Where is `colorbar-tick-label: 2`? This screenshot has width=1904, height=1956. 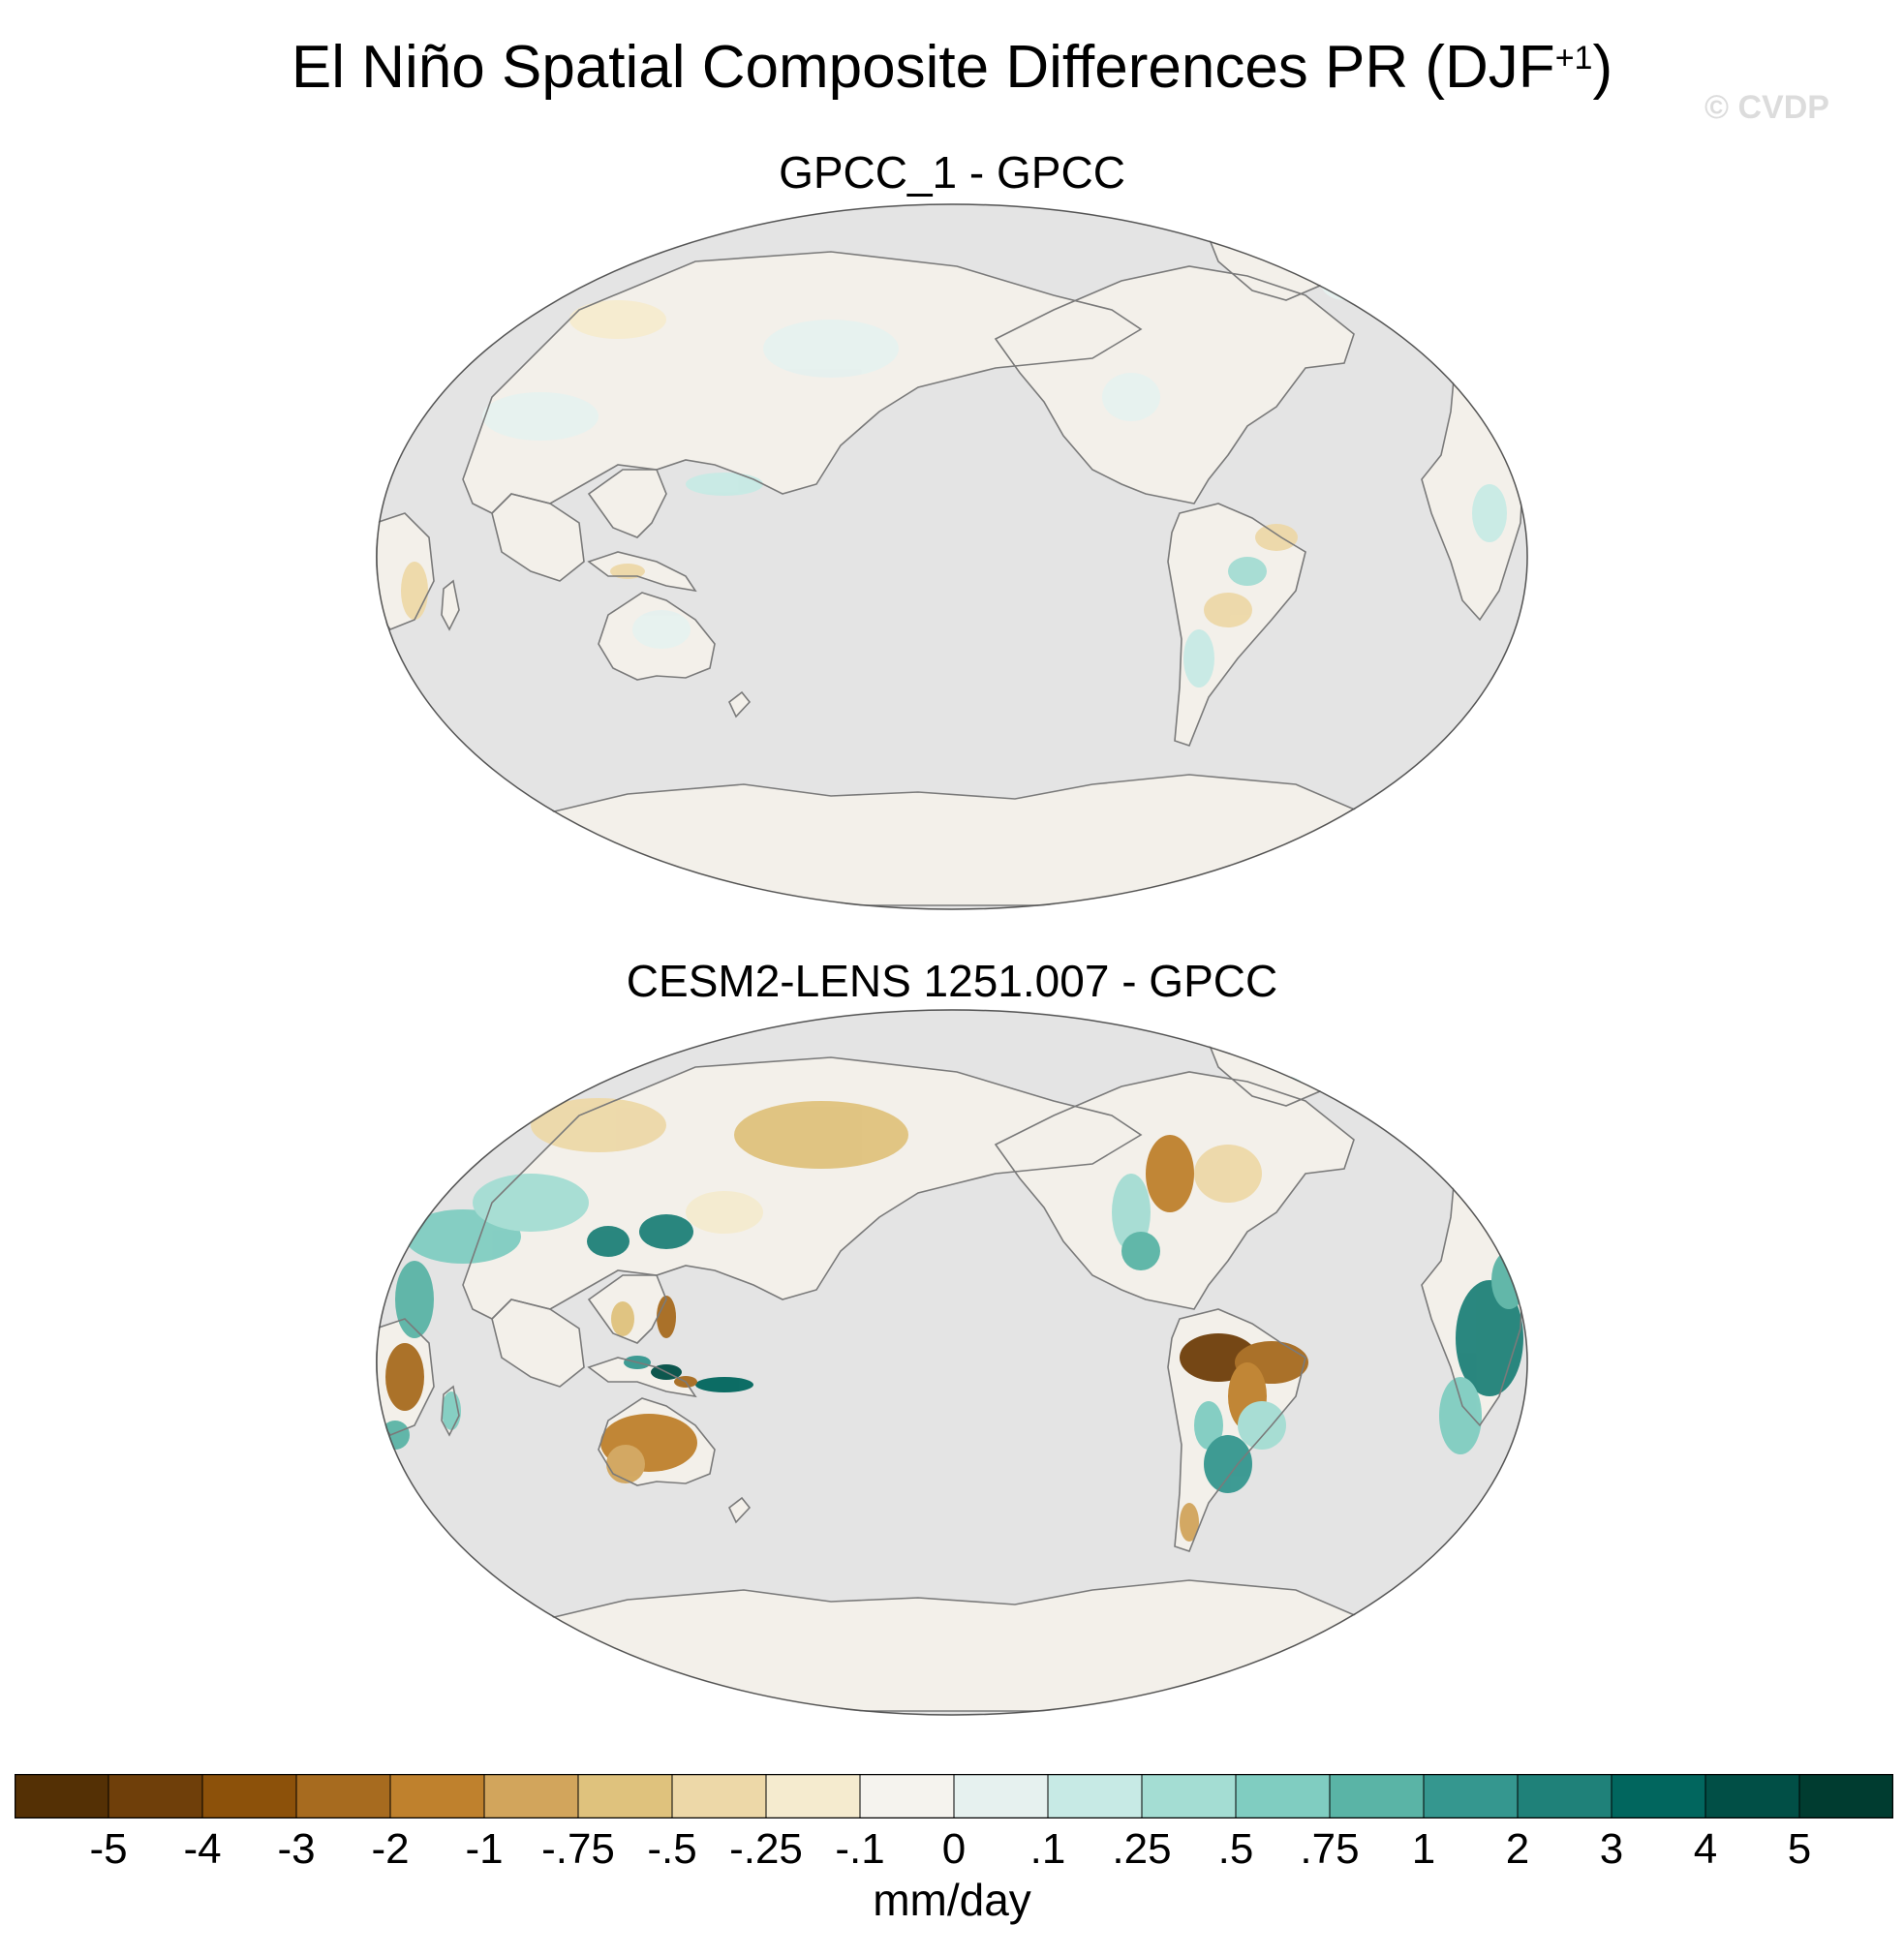
colorbar-tick-label: 2 is located at coordinates (1518, 1849).